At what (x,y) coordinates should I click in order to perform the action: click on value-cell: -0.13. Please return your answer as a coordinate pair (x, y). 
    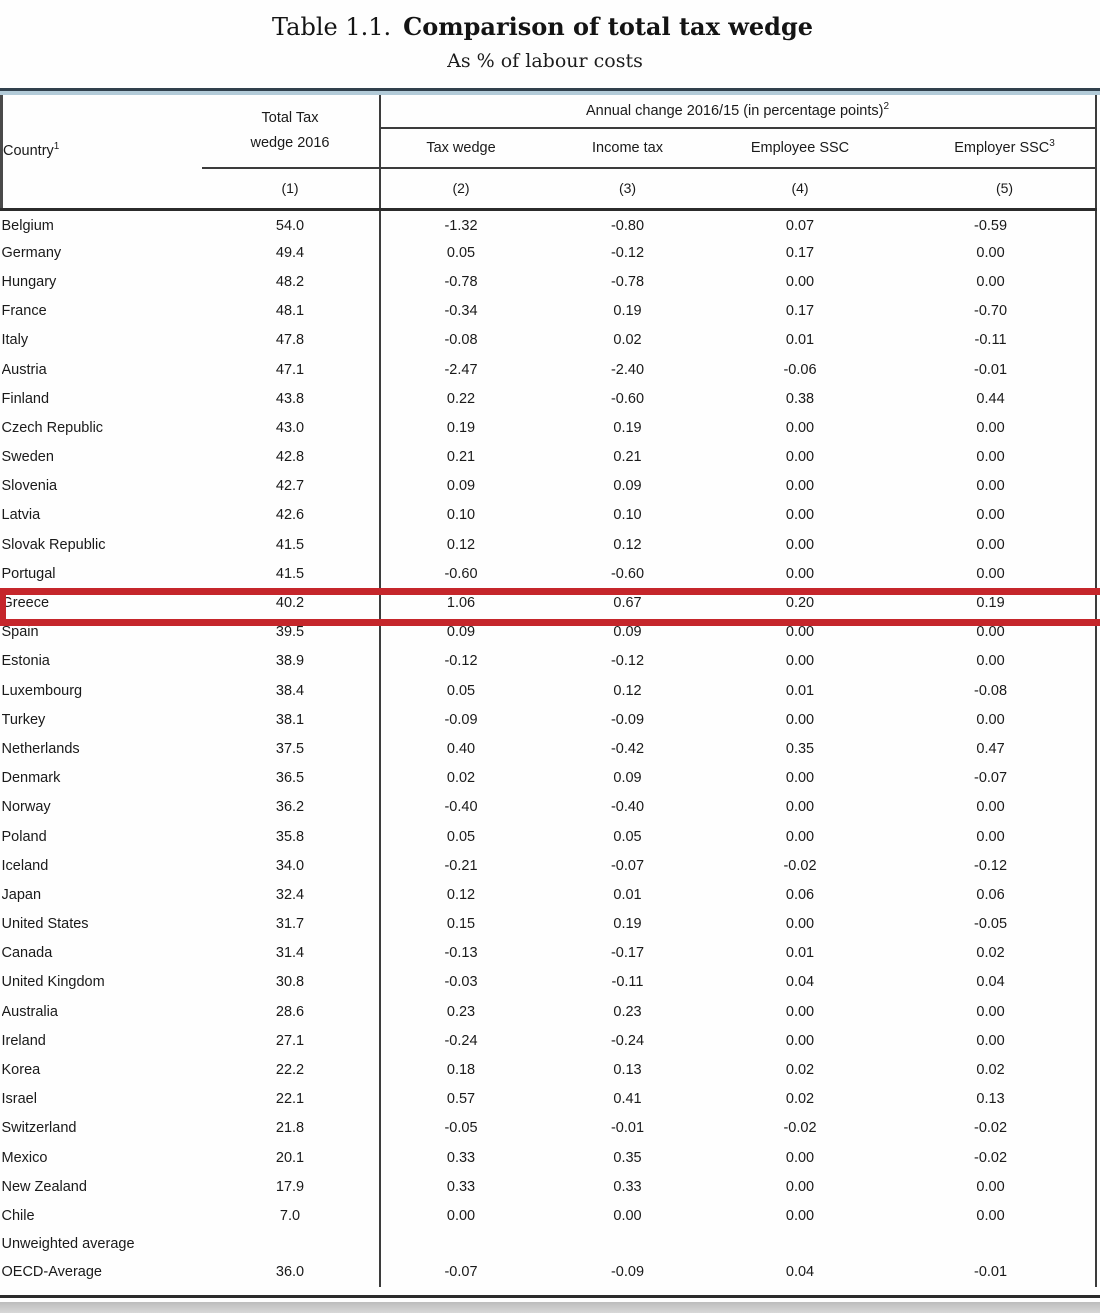
    Looking at the image, I should click on (460, 953).